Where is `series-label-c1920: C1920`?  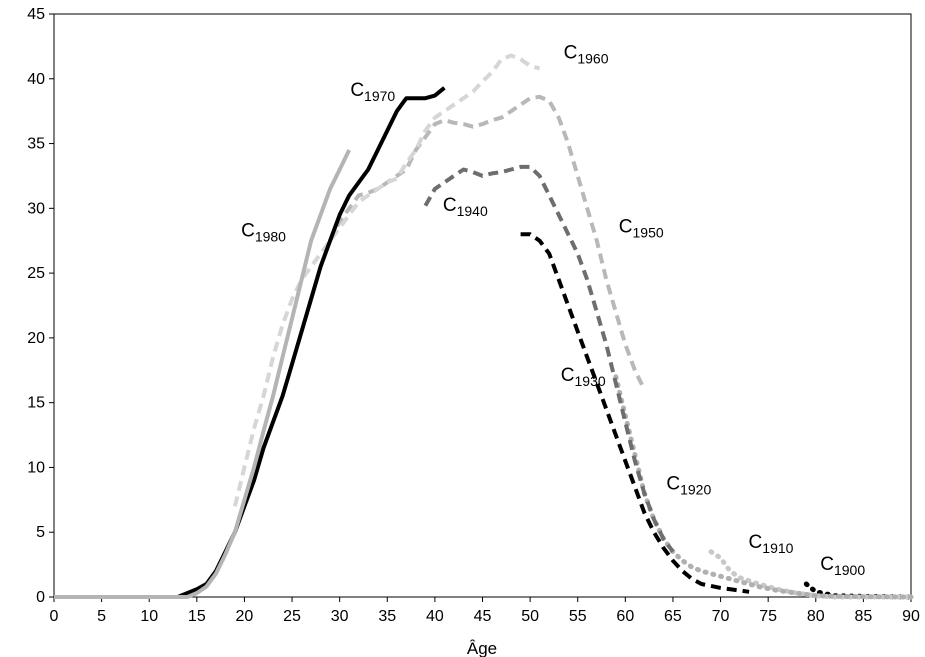
series-label-c1920: C1920 is located at coordinates (688, 485).